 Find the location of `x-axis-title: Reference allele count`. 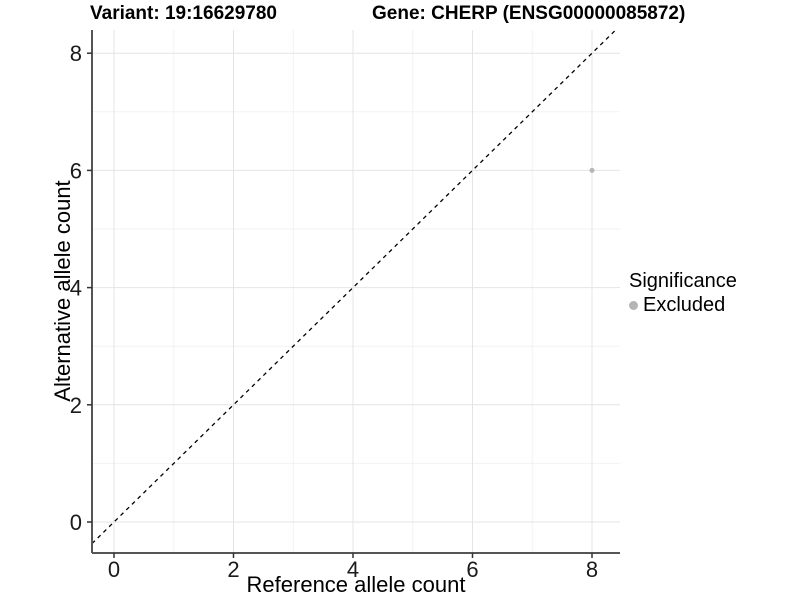

x-axis-title: Reference allele count is located at coordinates (356, 584).